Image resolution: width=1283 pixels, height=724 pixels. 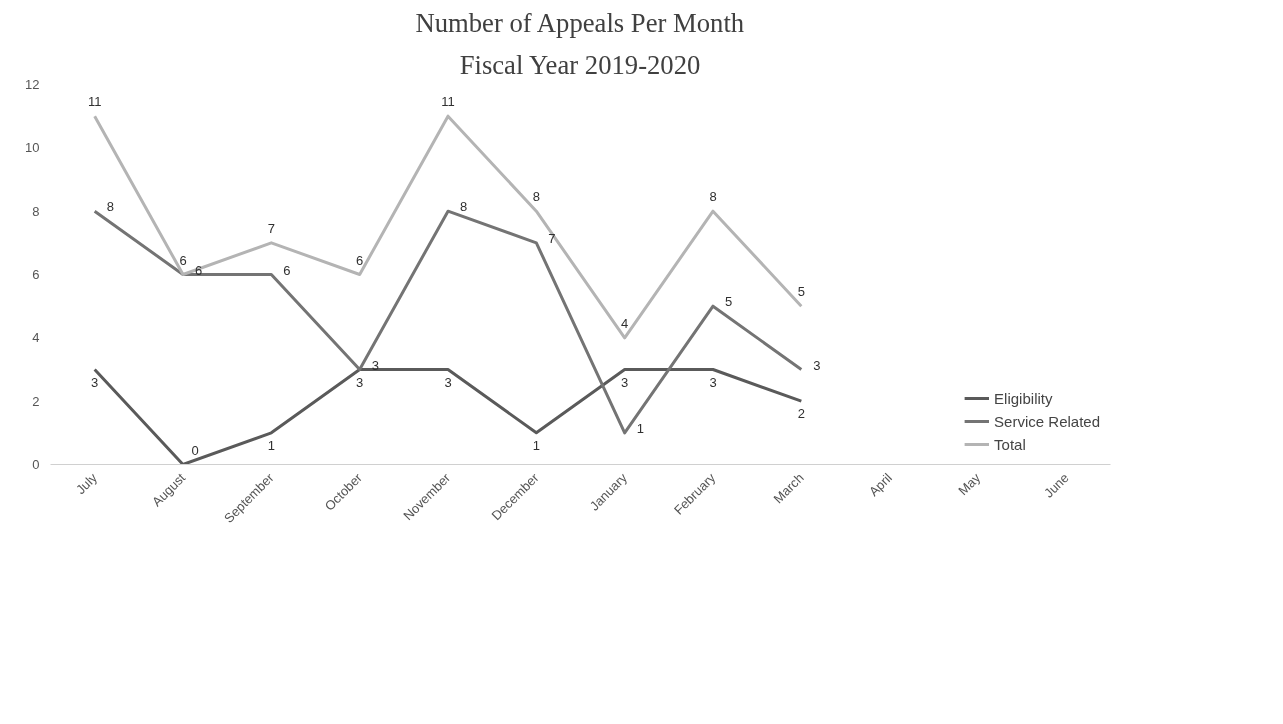 I want to click on y-tick-label: 4, so click(x=36, y=338).